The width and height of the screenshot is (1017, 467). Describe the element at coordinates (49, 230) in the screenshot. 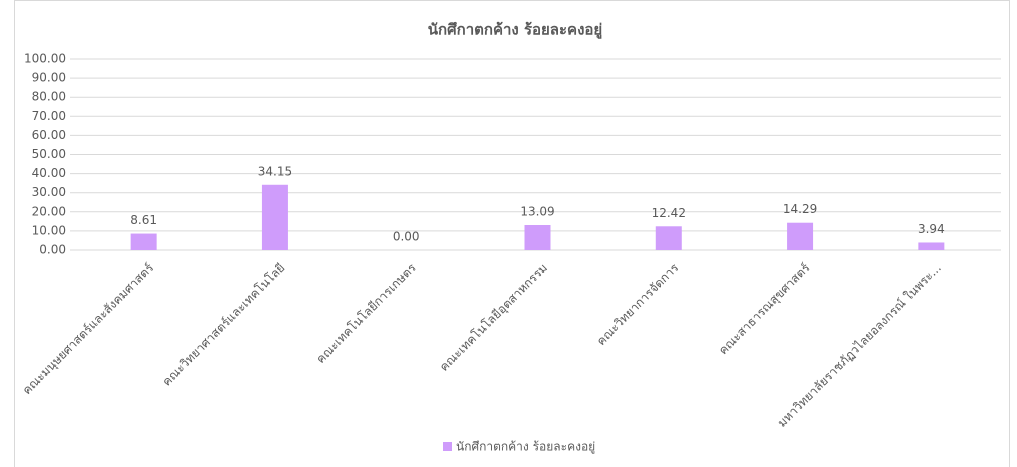

I see `y-tick-label: 10.00` at that location.